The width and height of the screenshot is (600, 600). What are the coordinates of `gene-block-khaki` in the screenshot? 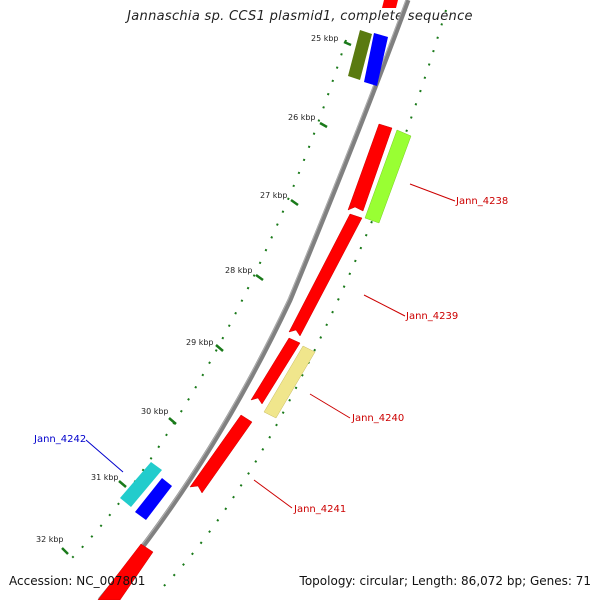 It's located at (289, 382).